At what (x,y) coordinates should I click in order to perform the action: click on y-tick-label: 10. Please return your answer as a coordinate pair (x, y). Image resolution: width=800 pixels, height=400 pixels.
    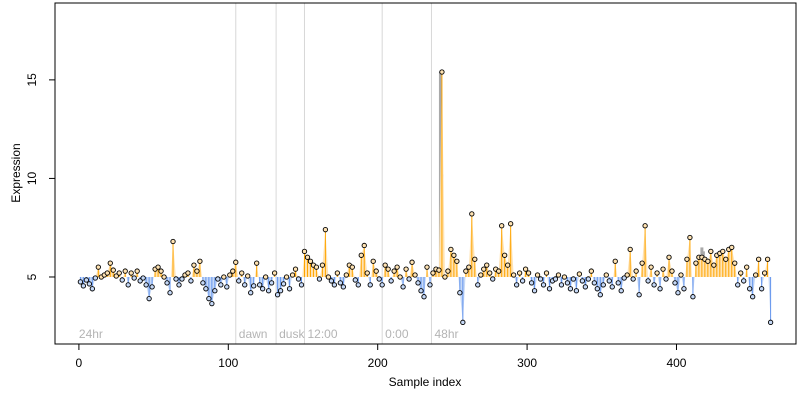
    Looking at the image, I should click on (32, 178).